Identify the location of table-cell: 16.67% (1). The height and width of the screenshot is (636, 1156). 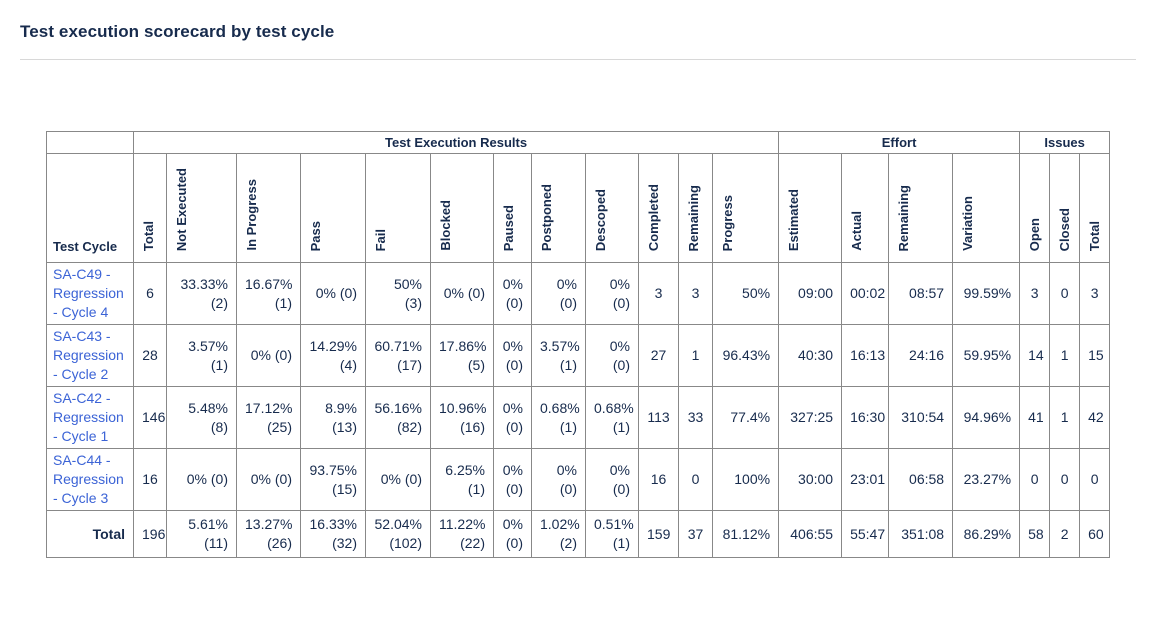
(268, 293).